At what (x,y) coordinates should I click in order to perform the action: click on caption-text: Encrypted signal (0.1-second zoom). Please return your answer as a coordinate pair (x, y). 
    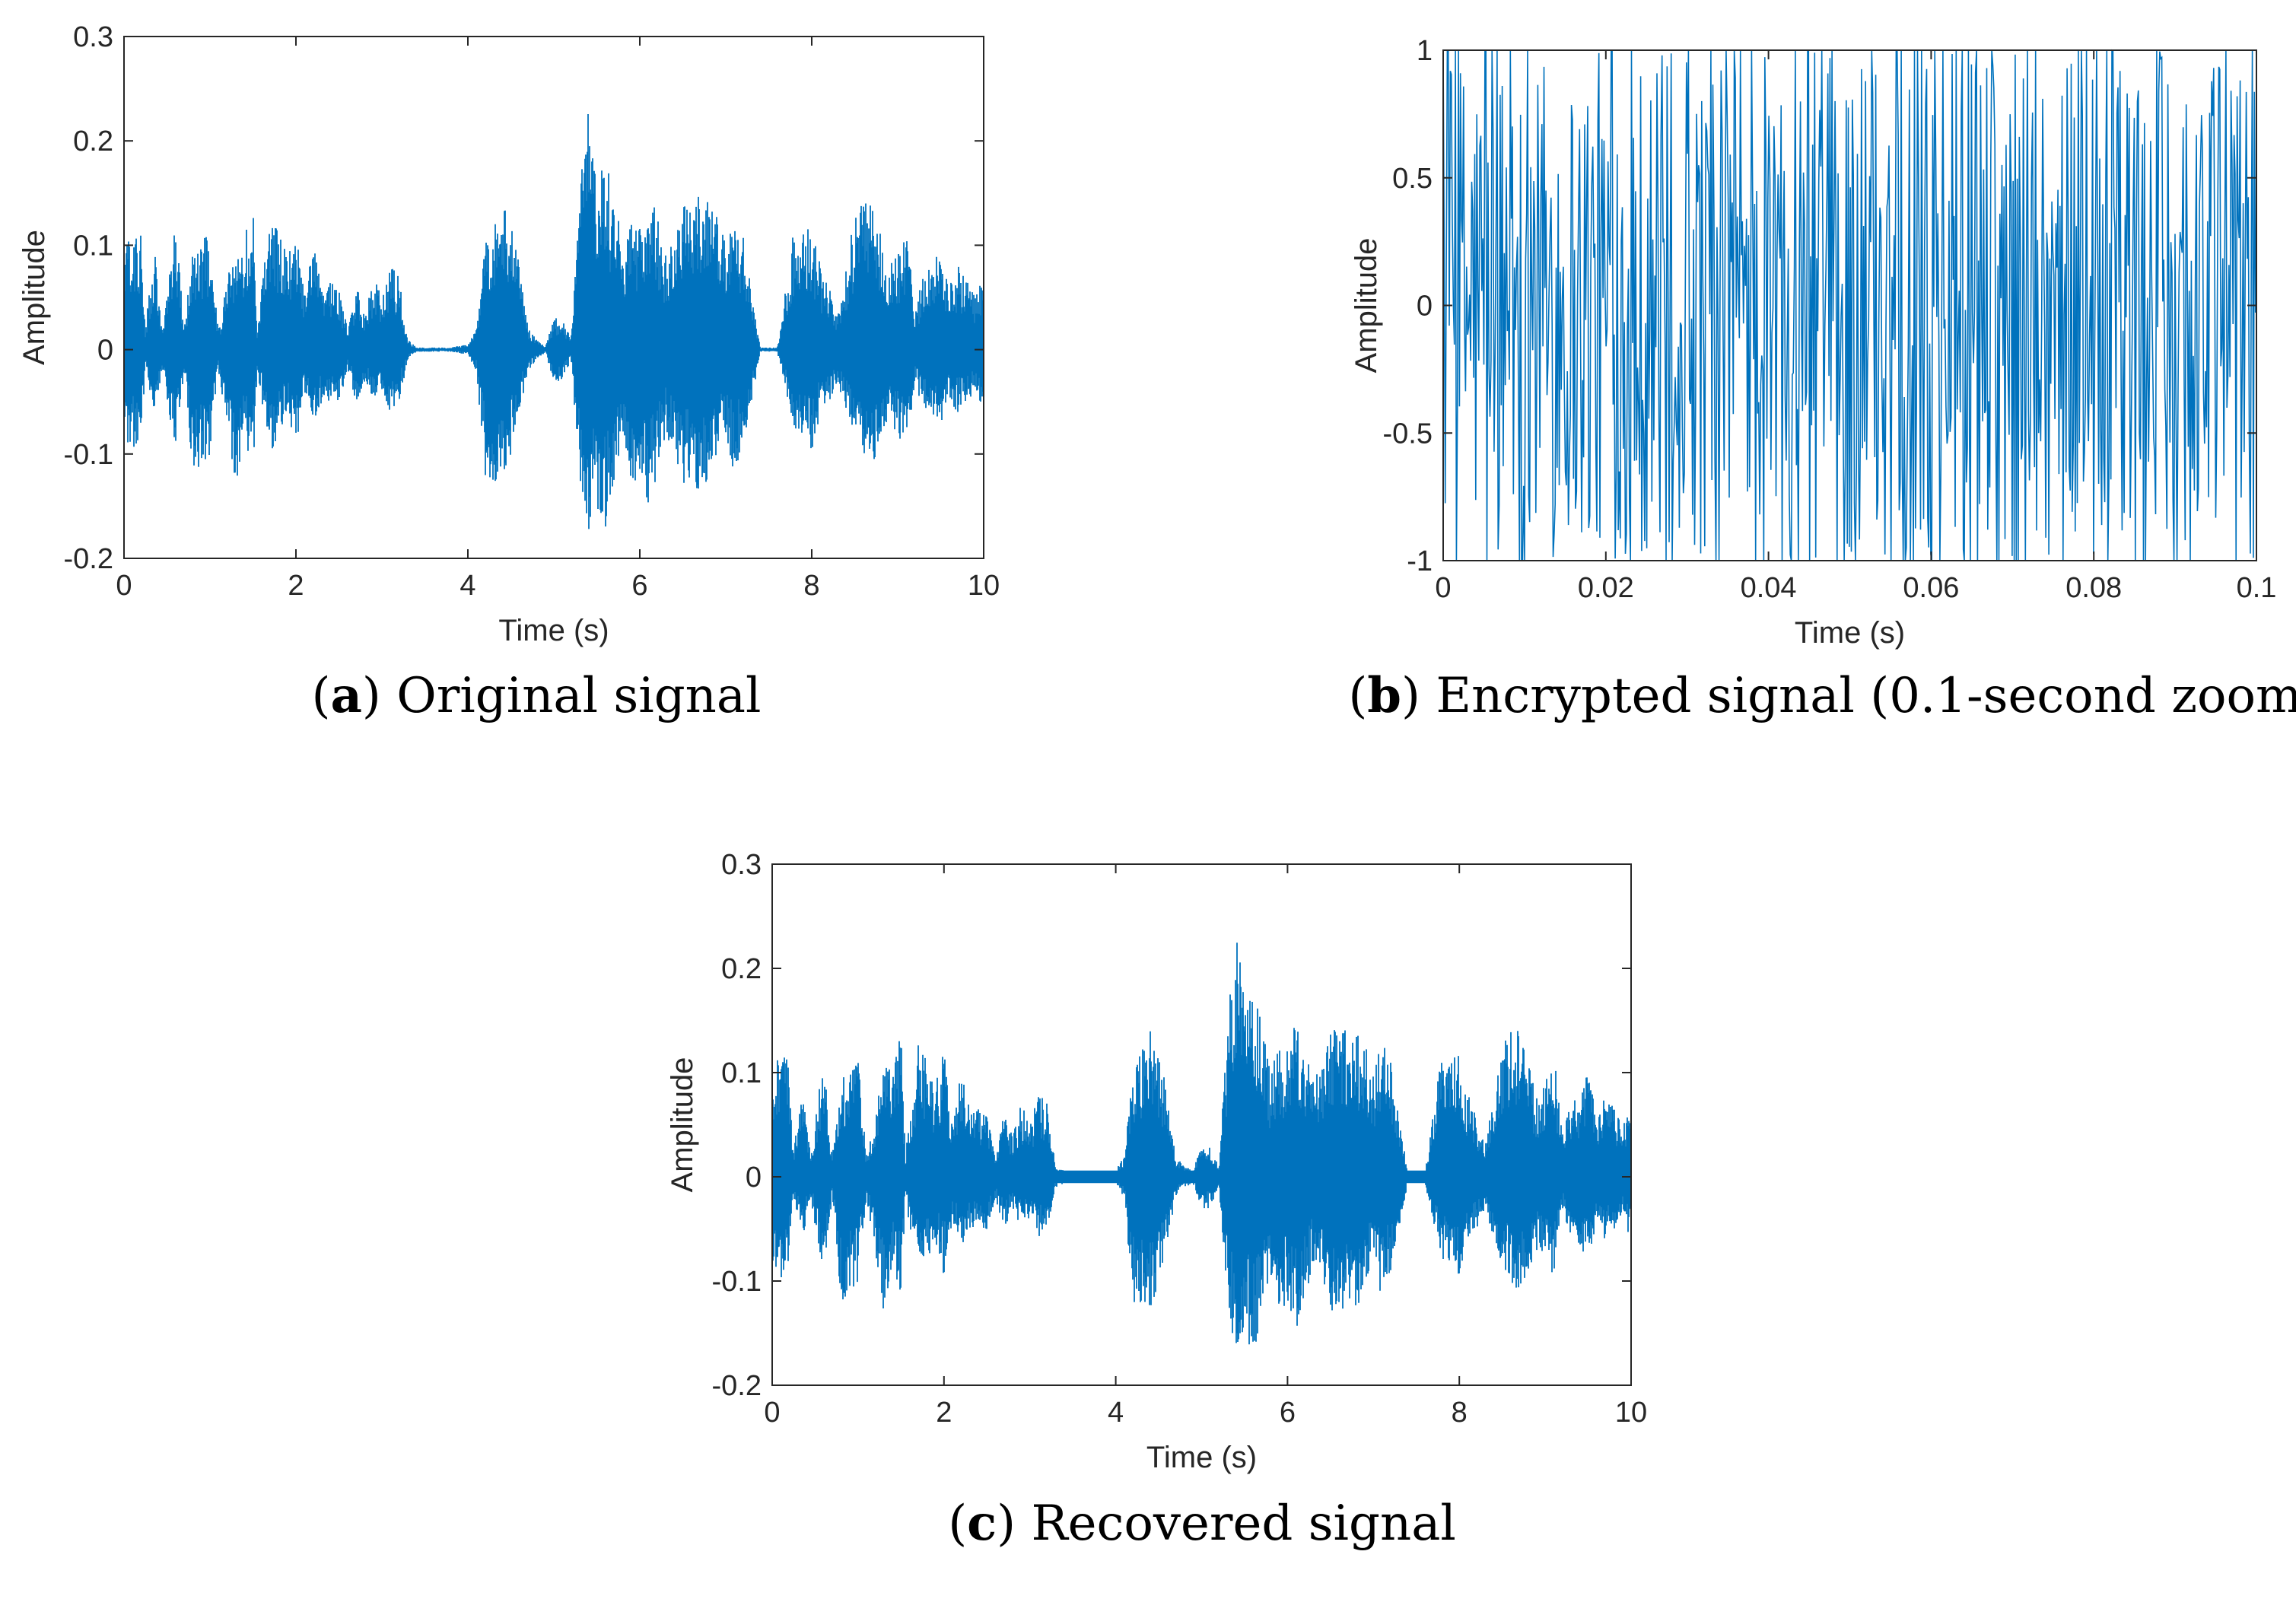
    Looking at the image, I should click on (1866, 696).